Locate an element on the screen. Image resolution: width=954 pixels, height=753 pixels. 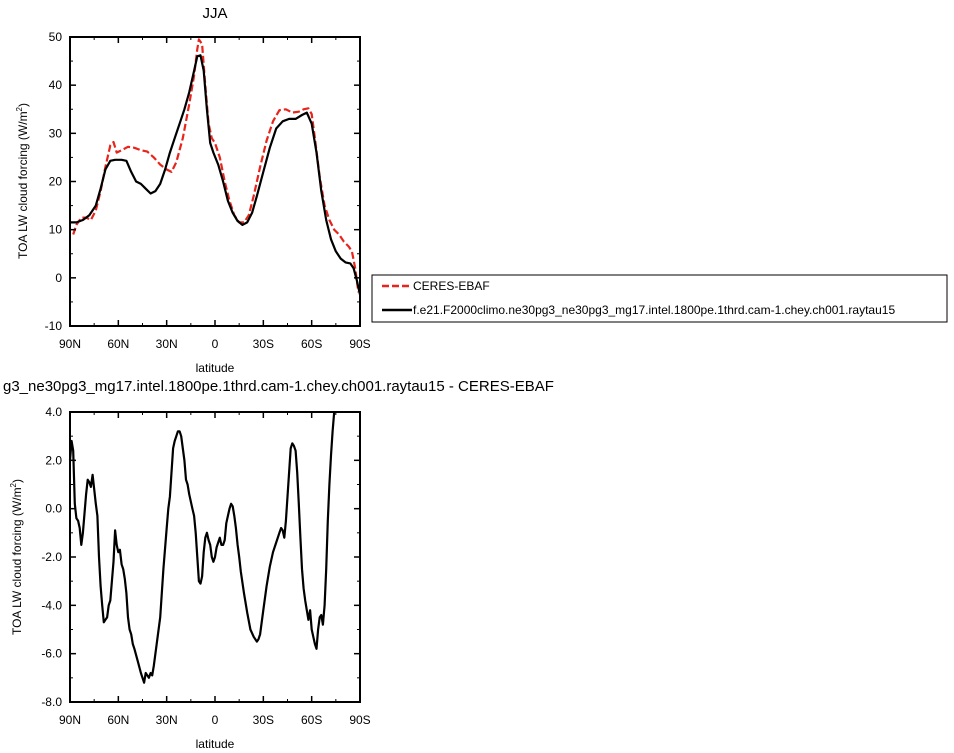
top-y-axis-label-sup: 2 is located at coordinates (19, 108).